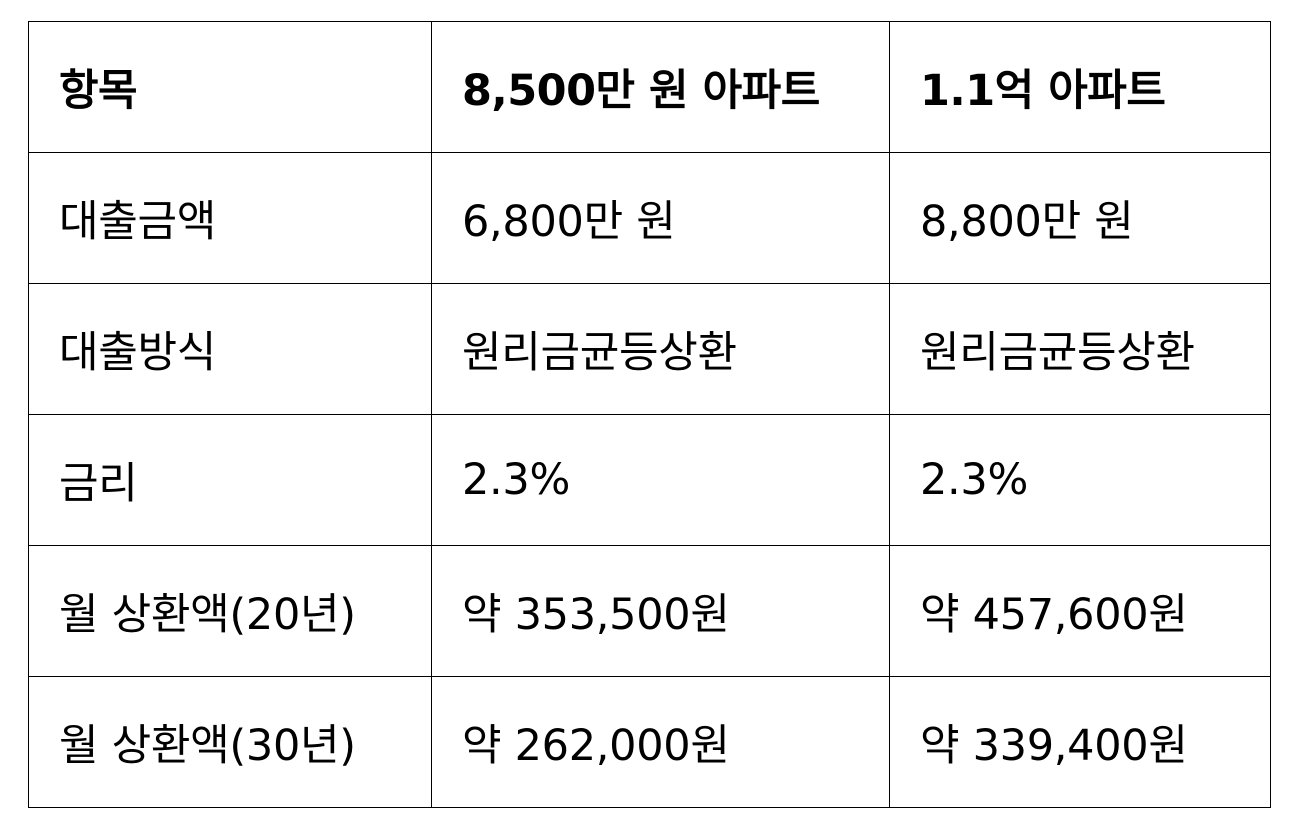 This screenshot has width=1299, height=831. Describe the element at coordinates (1080, 87) in the screenshot. I see `header-apartment-1-1: 1.1억 아파트` at that location.